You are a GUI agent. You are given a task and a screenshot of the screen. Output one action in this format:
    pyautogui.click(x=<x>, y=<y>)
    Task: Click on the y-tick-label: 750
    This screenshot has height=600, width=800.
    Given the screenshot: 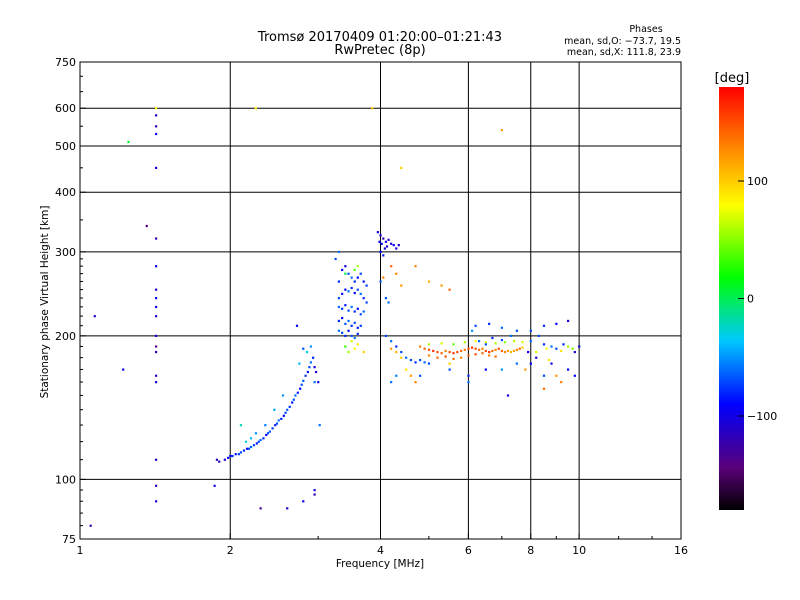 What is the action you would take?
    pyautogui.click(x=65, y=62)
    